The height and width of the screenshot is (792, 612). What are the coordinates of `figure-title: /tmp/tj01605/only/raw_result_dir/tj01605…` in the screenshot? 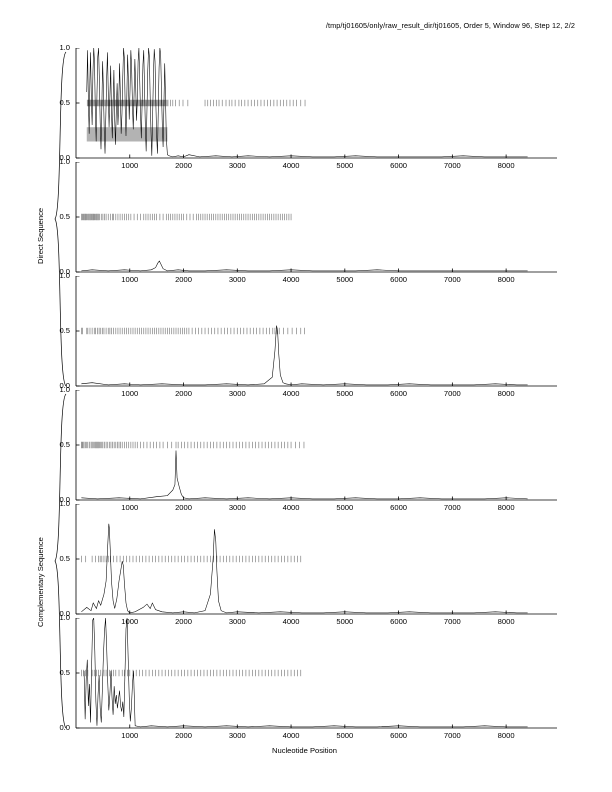 It's located at (450, 25).